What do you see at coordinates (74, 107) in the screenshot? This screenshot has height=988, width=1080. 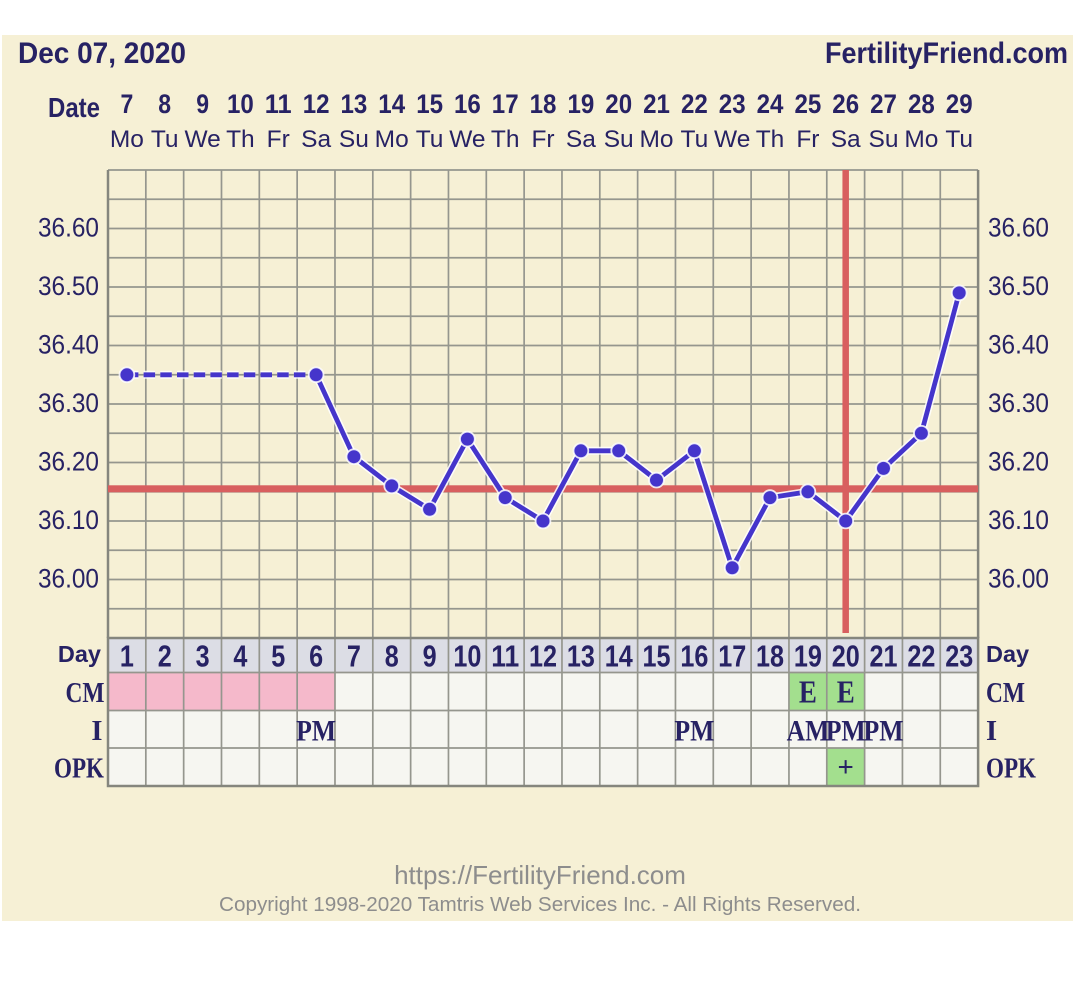 I see `svg-text: Date` at bounding box center [74, 107].